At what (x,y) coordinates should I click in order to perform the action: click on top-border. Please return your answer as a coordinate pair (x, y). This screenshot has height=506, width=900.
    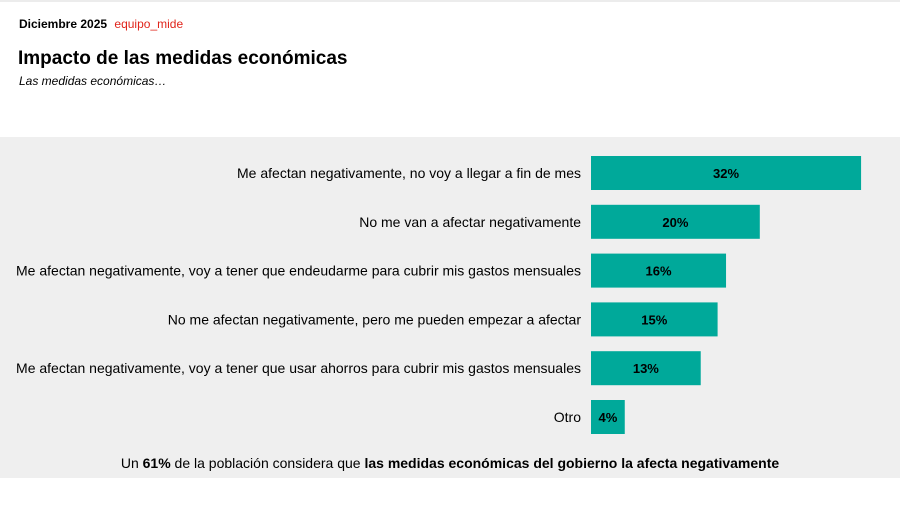
    Looking at the image, I should click on (450, 1).